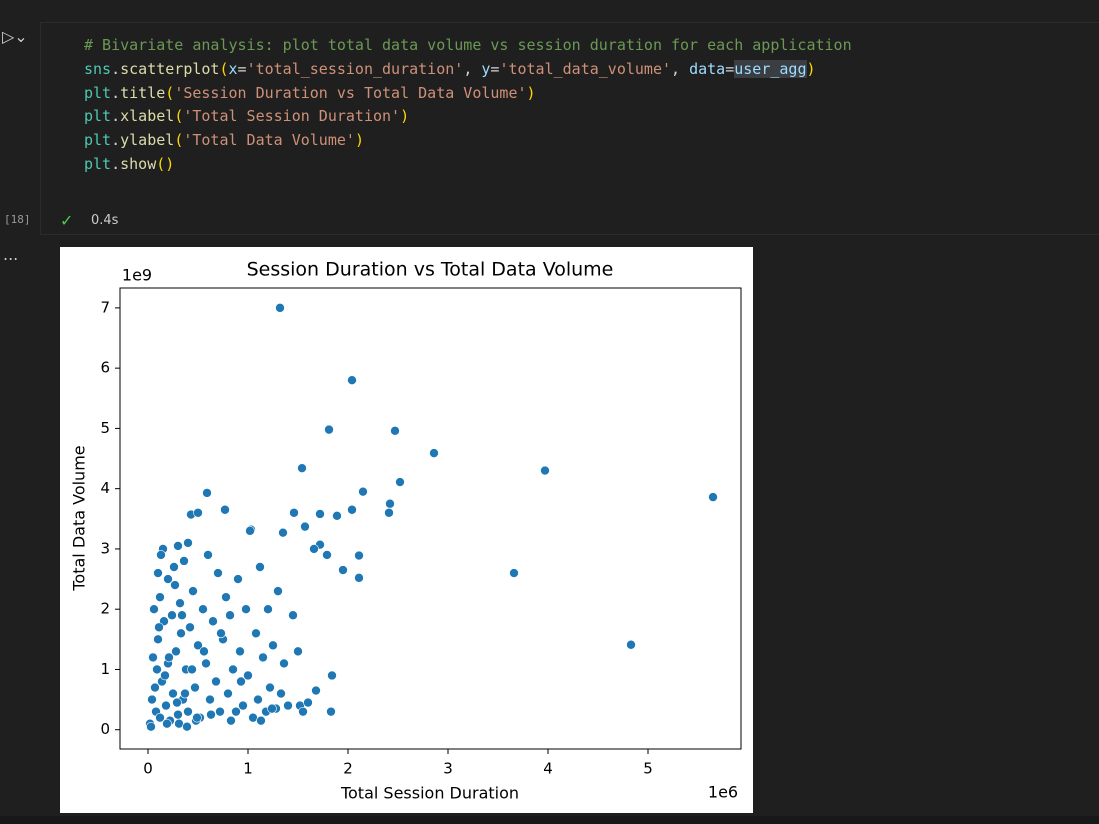 The image size is (1099, 824). What do you see at coordinates (105, 368) in the screenshot?
I see `y-tick-label: 6` at bounding box center [105, 368].